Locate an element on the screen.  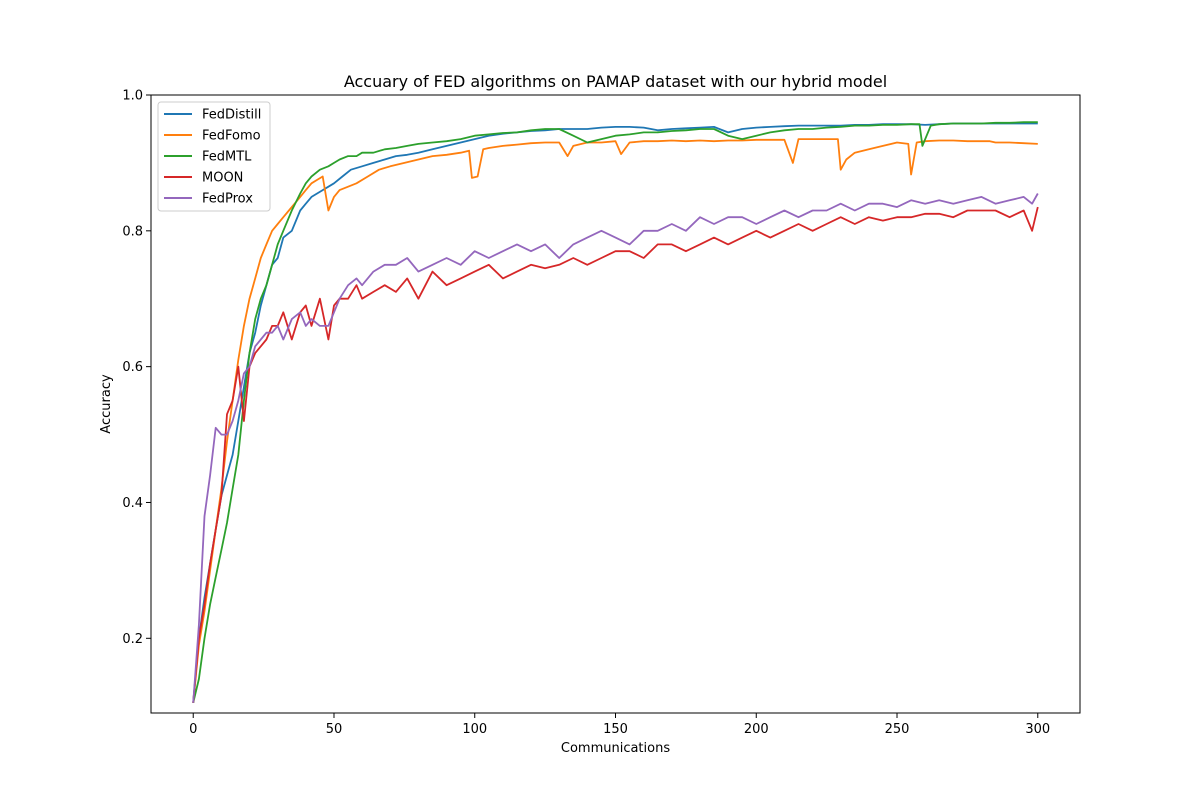
y-tick-label: 0.2 is located at coordinates (132, 639).